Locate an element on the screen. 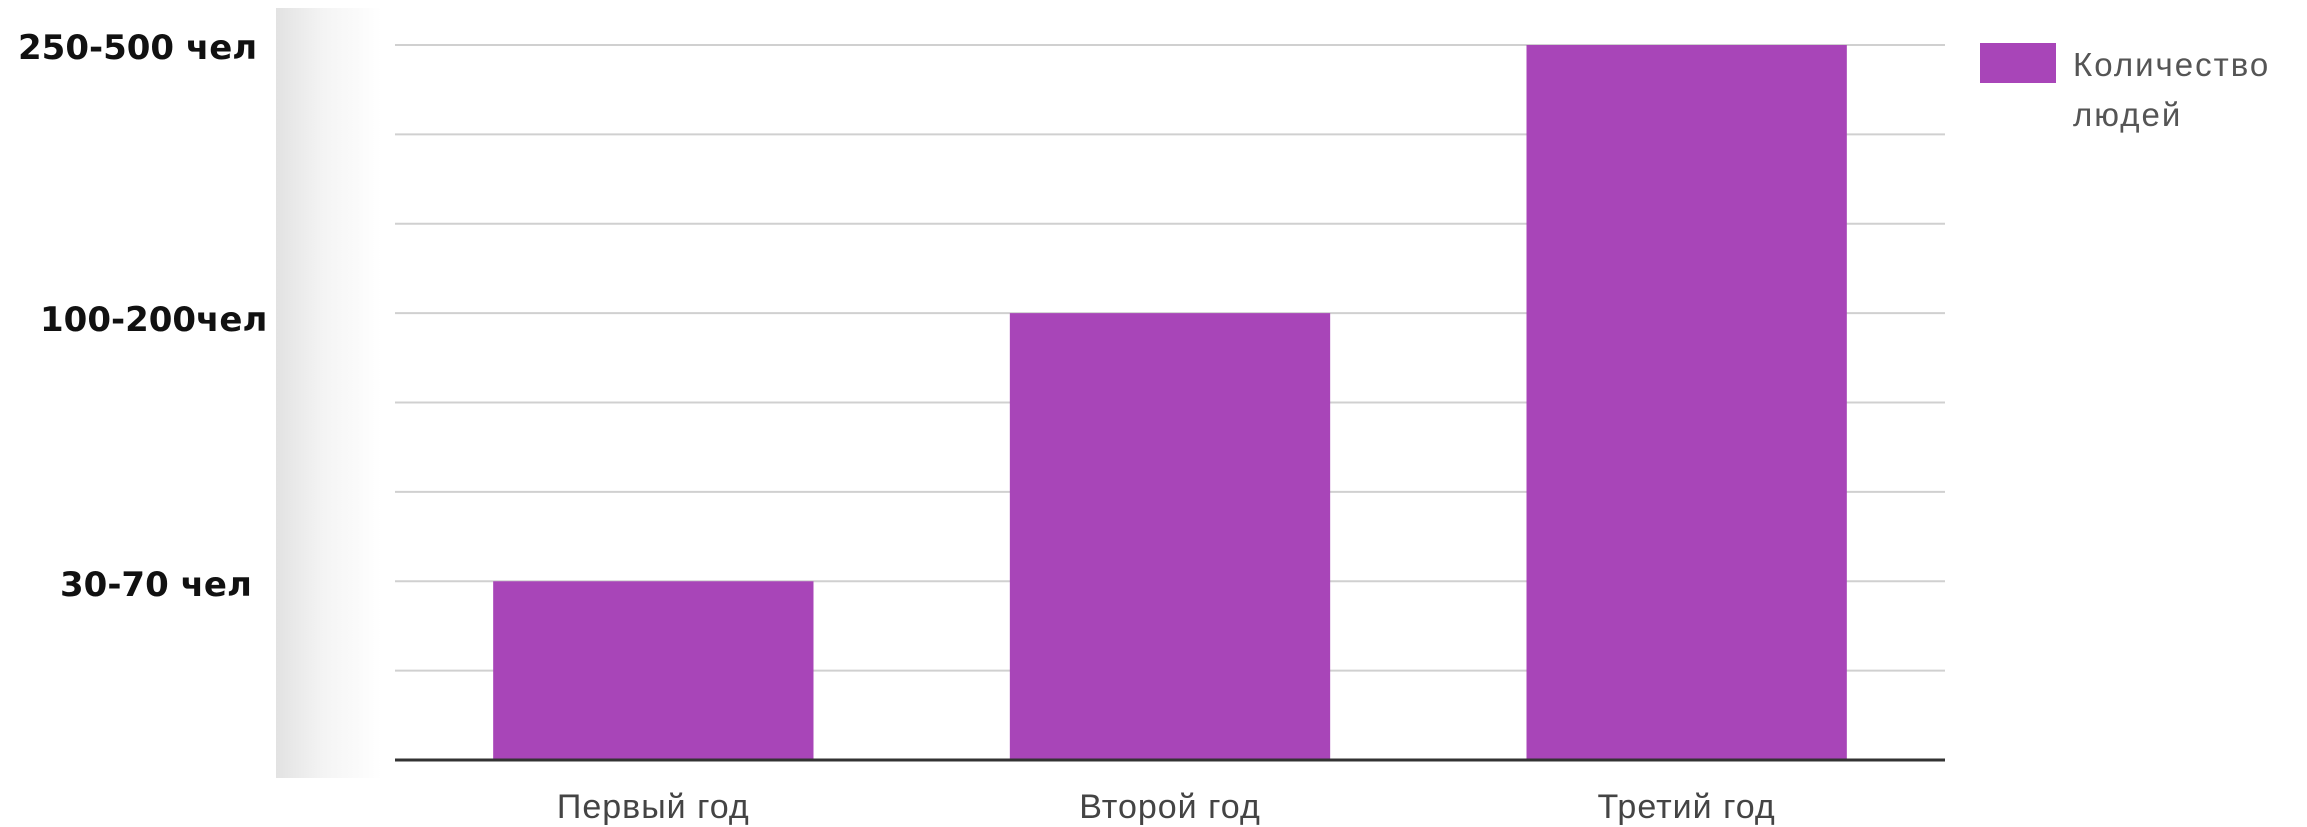  x-tick-label: Третий год is located at coordinates (1687, 807).